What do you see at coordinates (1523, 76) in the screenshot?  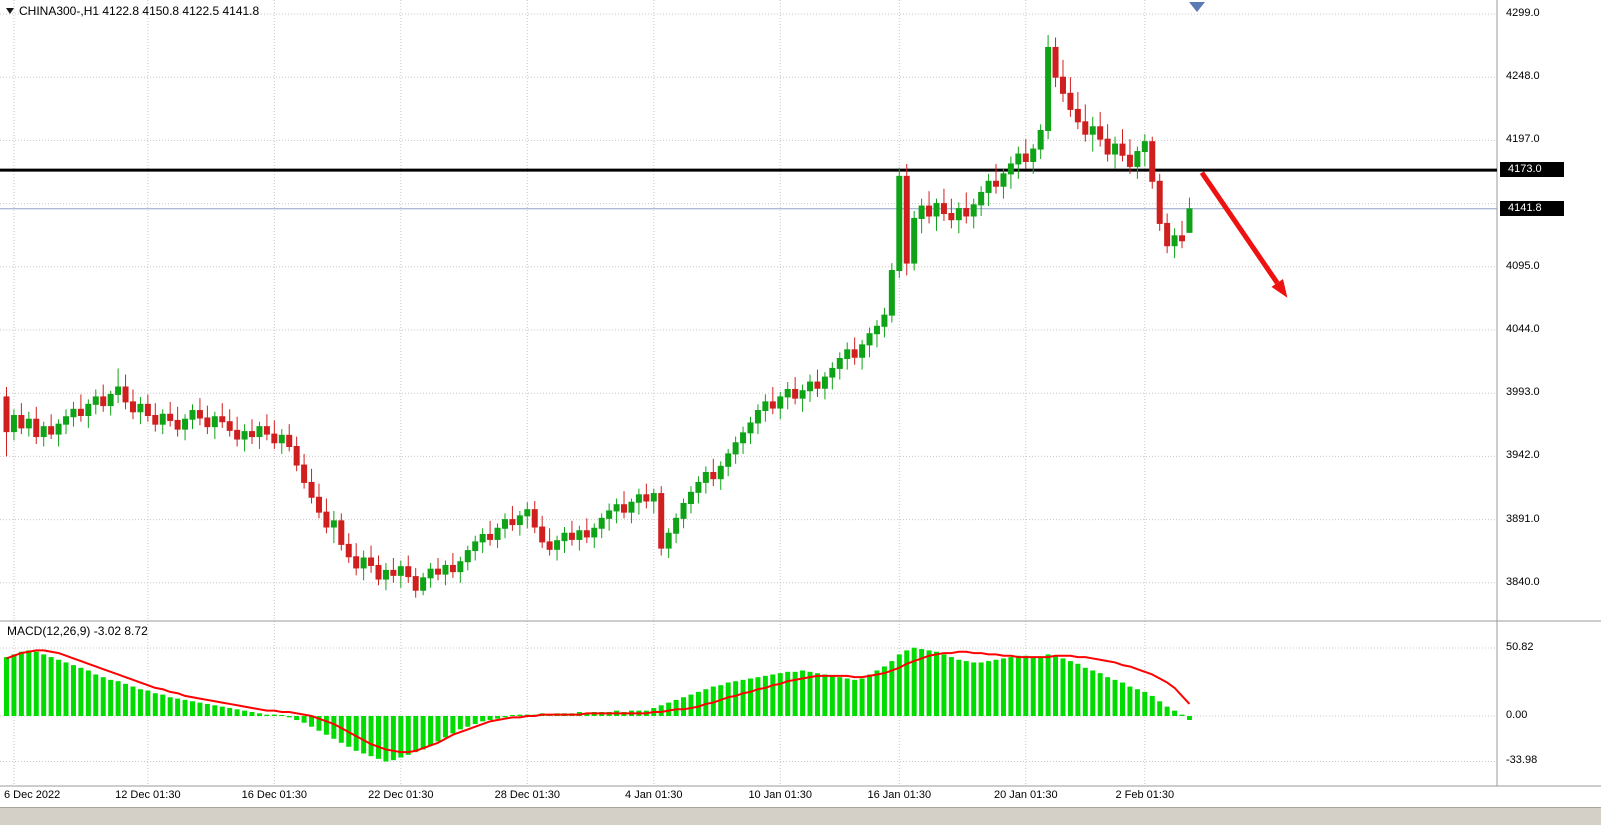 I see `price-axis-label: 4248.0` at bounding box center [1523, 76].